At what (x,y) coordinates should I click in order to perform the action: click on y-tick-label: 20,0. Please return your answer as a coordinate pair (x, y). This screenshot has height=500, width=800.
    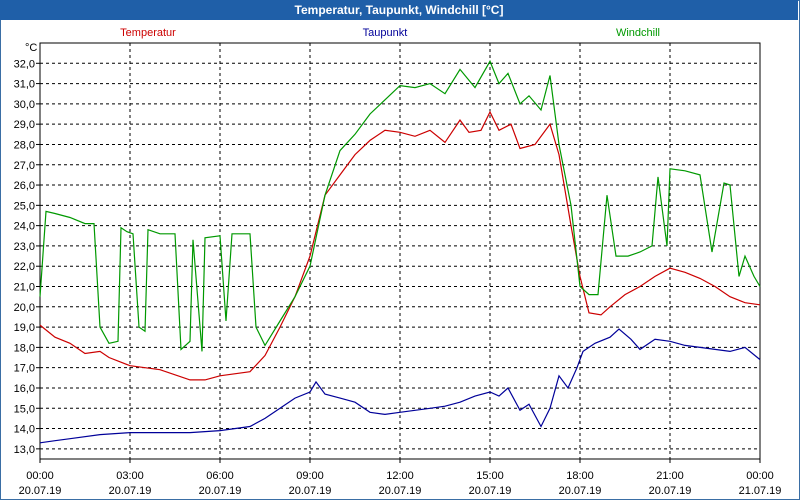
    Looking at the image, I should click on (24, 308).